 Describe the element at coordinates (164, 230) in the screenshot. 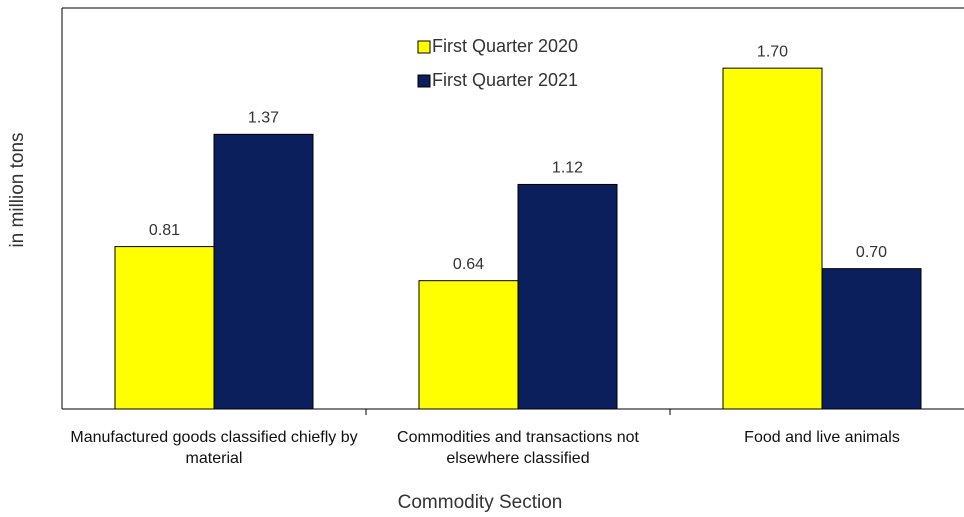

I see `data-label: 0.81` at that location.